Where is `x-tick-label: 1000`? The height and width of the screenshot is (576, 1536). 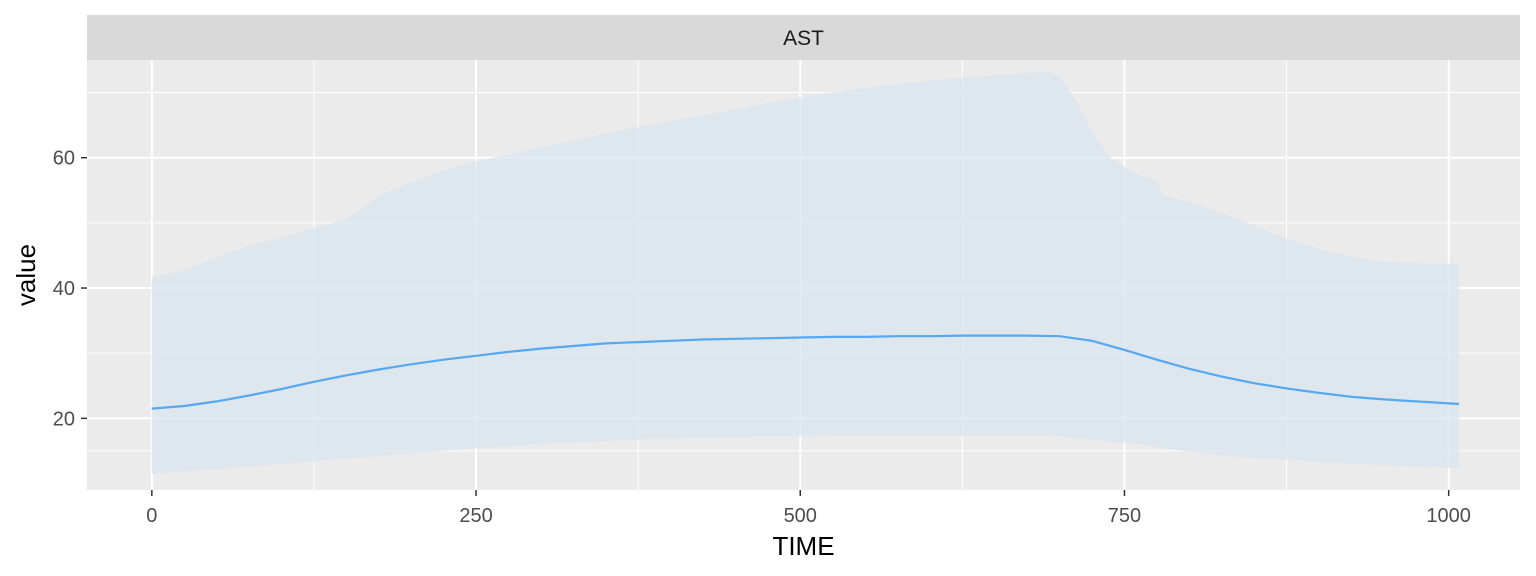 x-tick-label: 1000 is located at coordinates (1448, 516).